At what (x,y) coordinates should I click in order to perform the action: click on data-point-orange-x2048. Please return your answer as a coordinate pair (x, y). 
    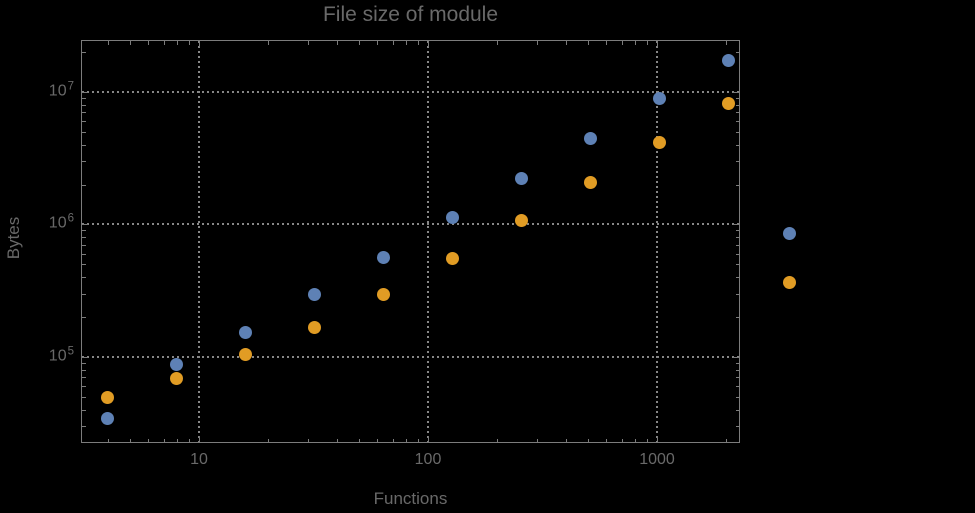
    Looking at the image, I should click on (728, 103).